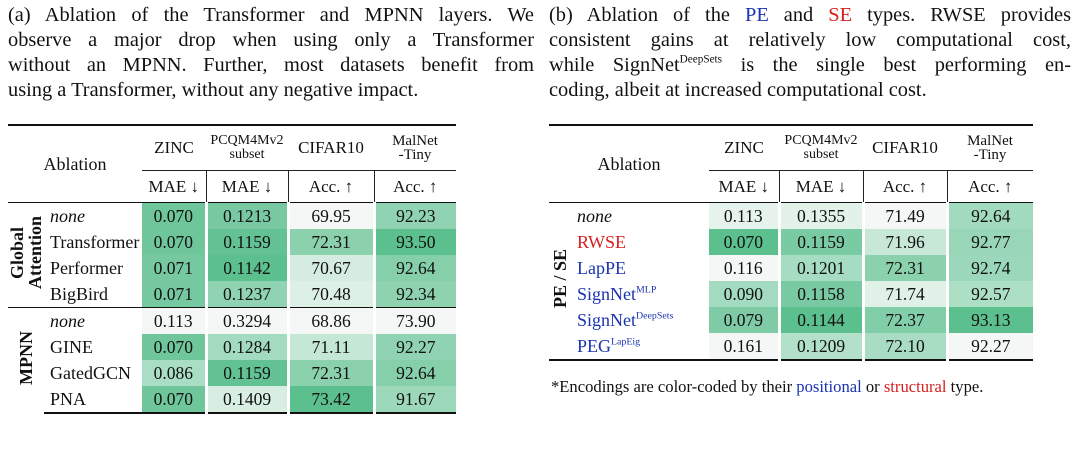 This screenshot has height=451, width=1080. What do you see at coordinates (246, 347) in the screenshot?
I see `value-cell: 0.1284` at bounding box center [246, 347].